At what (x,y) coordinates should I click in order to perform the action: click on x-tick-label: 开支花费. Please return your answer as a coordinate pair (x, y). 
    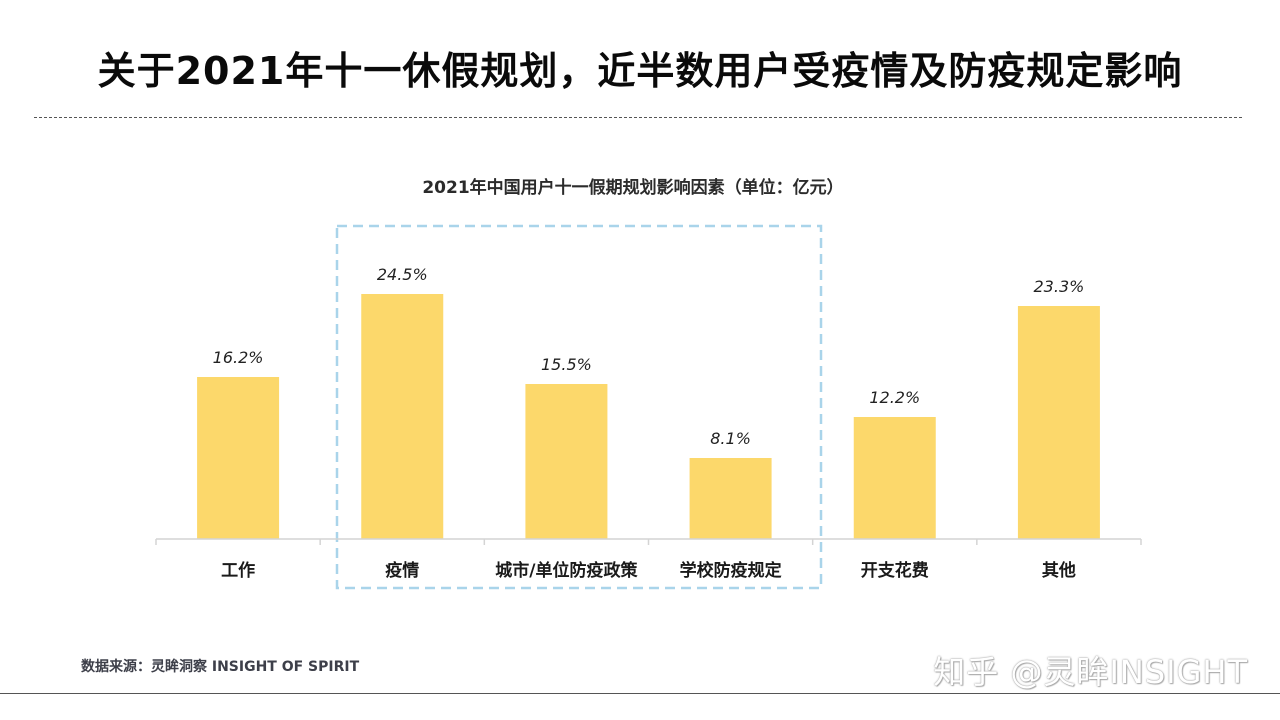
    Looking at the image, I should click on (895, 570).